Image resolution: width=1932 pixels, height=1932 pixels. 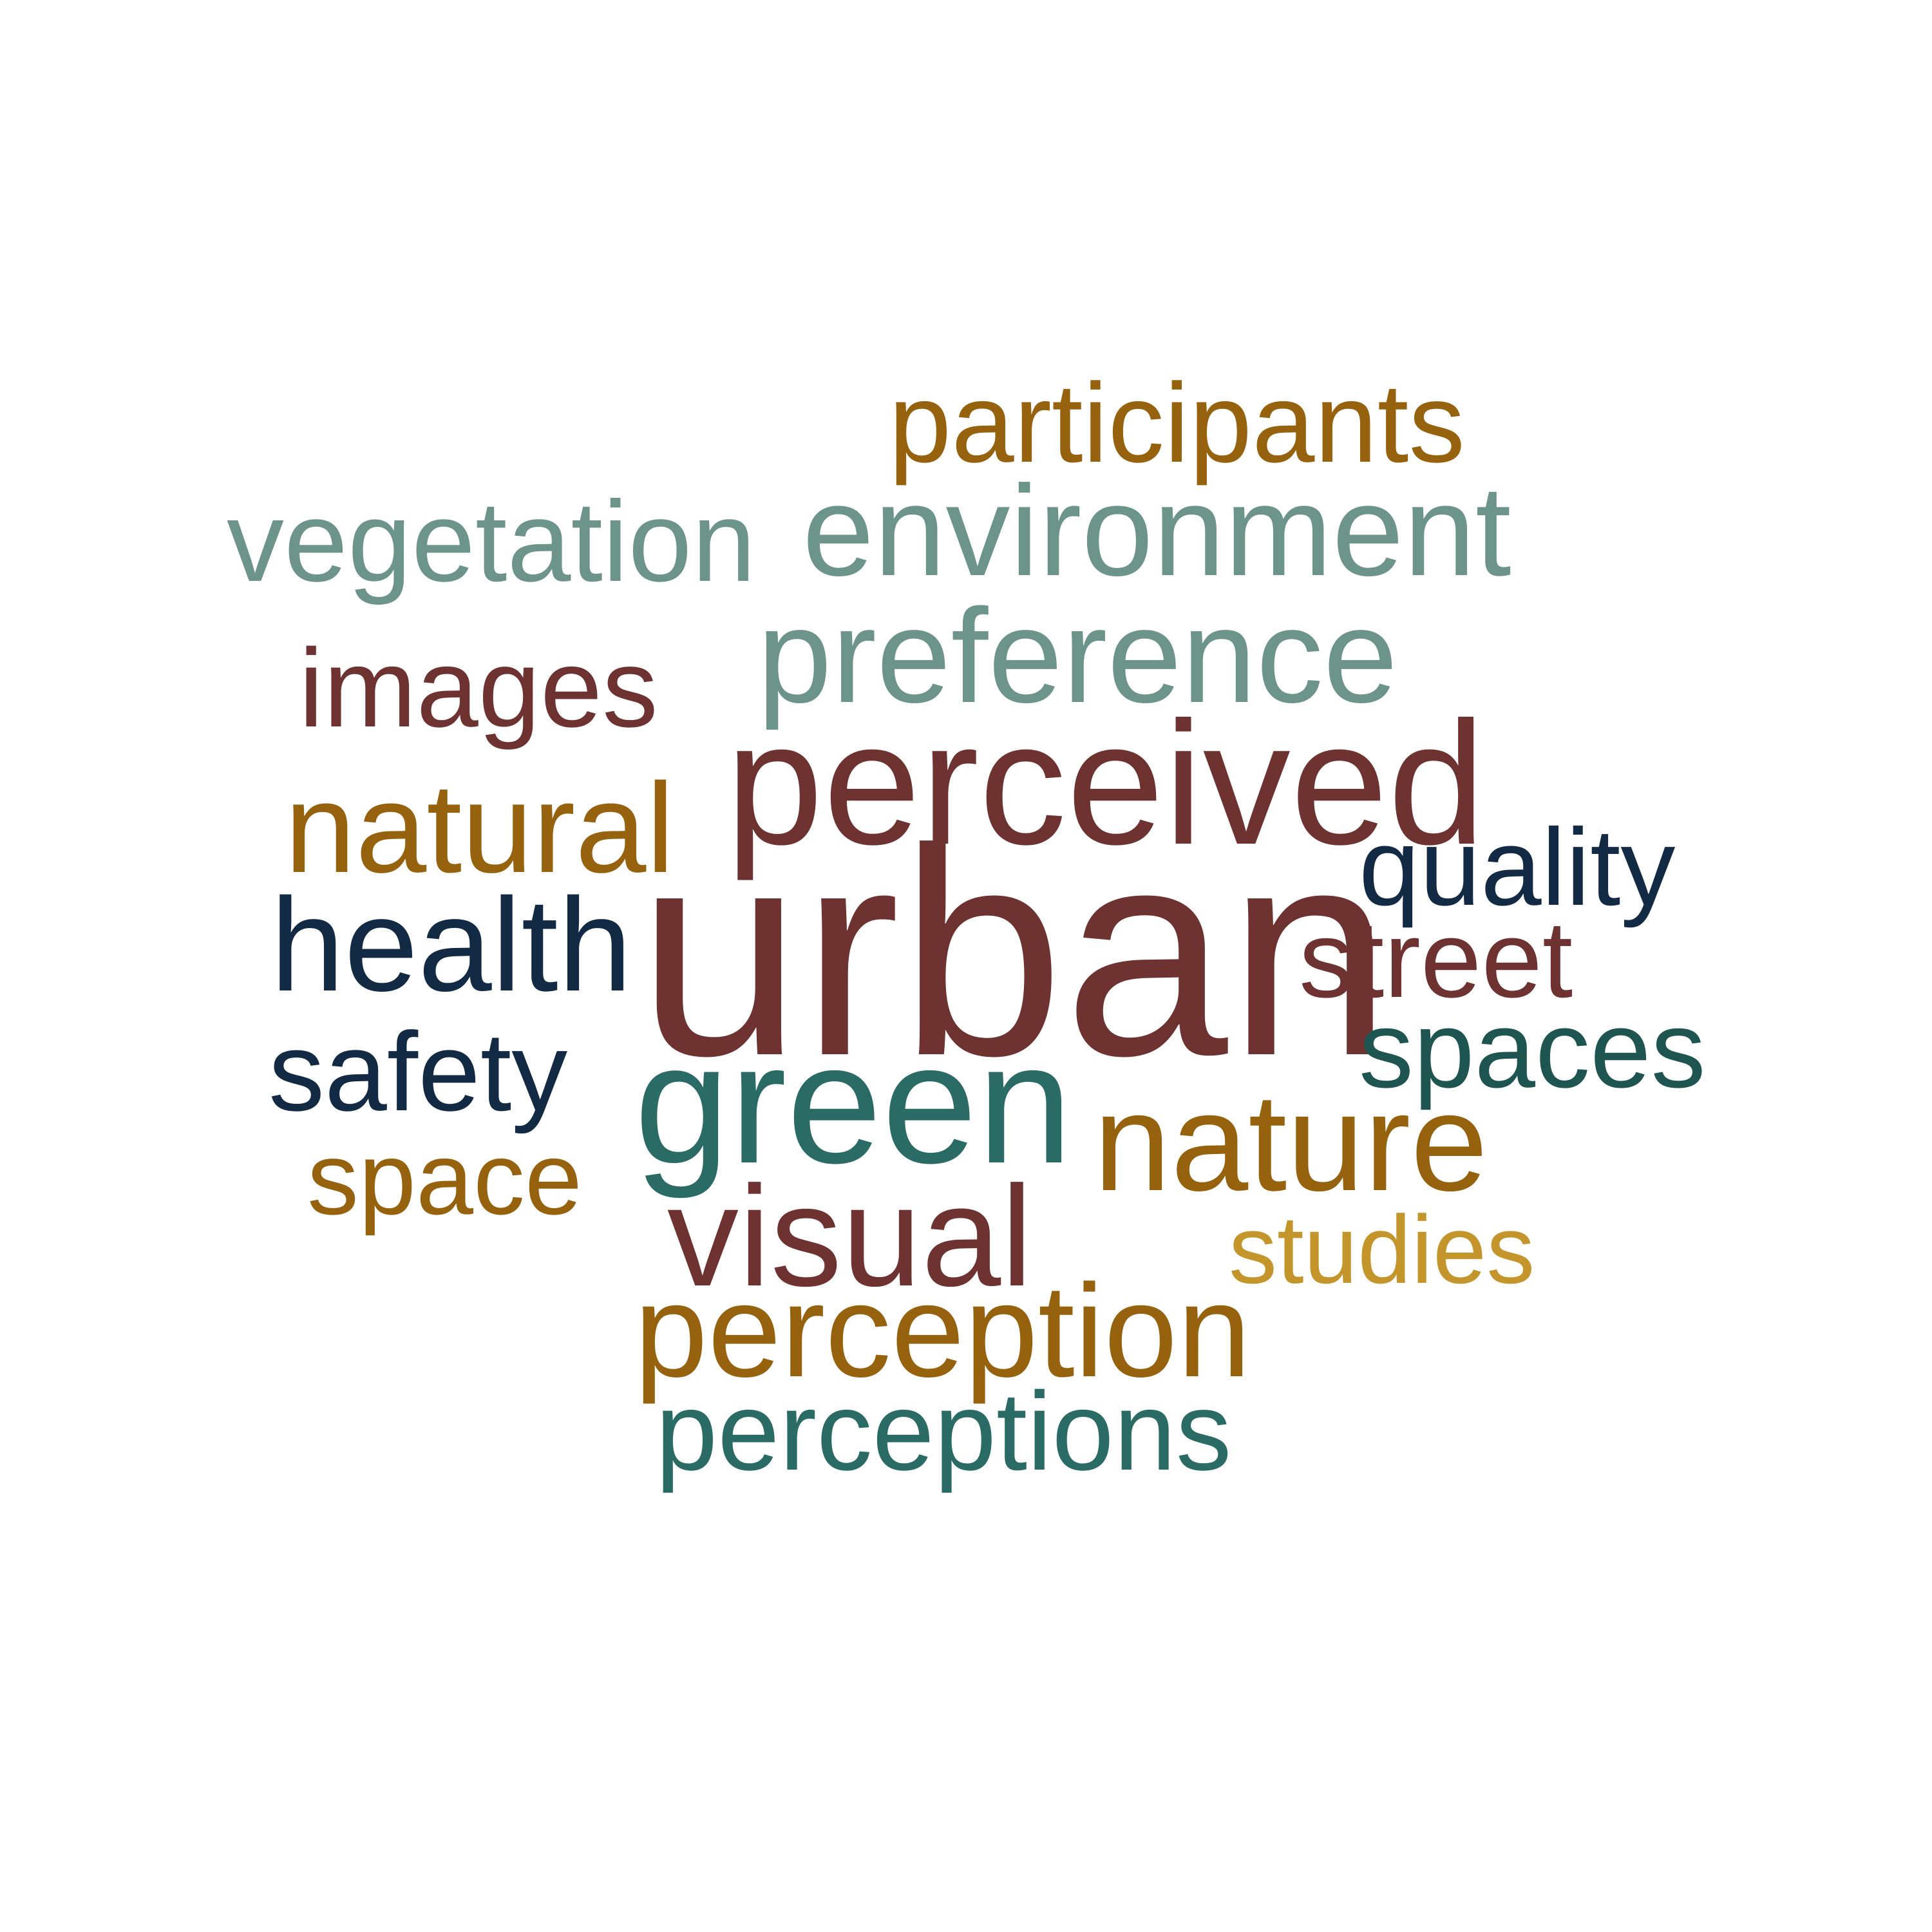 I want to click on word-health: health, so click(x=451, y=945).